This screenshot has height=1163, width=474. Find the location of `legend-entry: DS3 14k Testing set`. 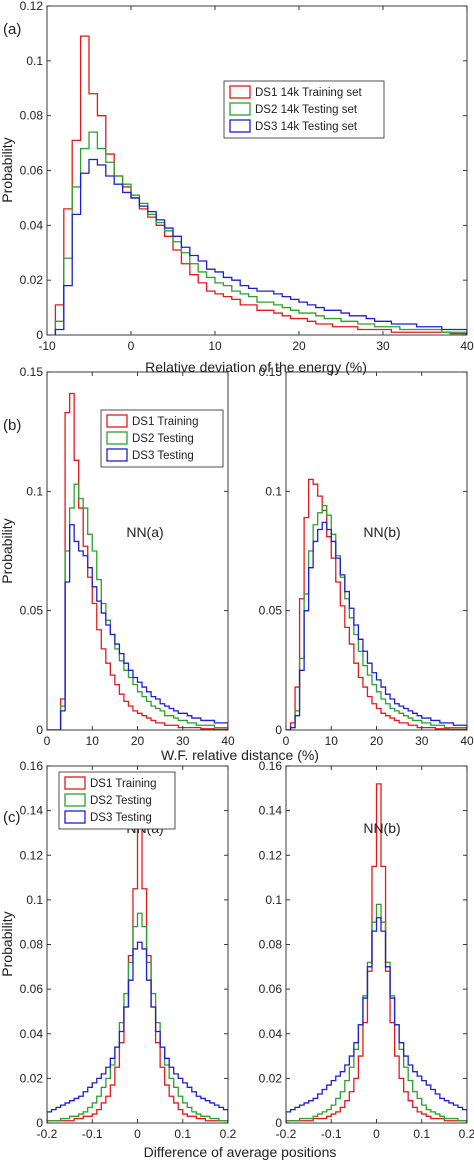

legend-entry: DS3 14k Testing set is located at coordinates (306, 127).